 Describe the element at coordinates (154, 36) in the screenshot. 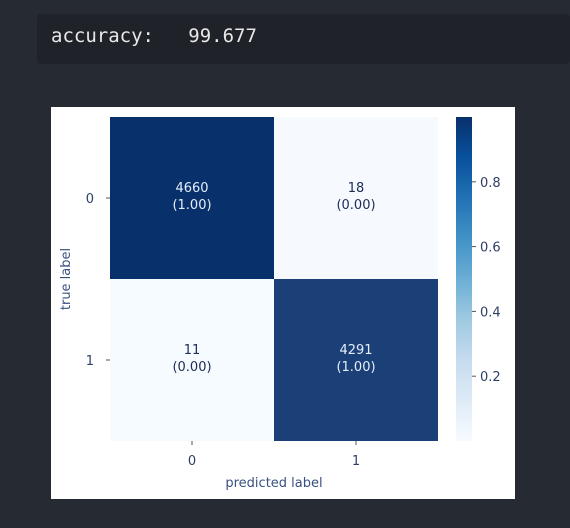

I see `accuracy-output: accuracy: 99.677` at that location.